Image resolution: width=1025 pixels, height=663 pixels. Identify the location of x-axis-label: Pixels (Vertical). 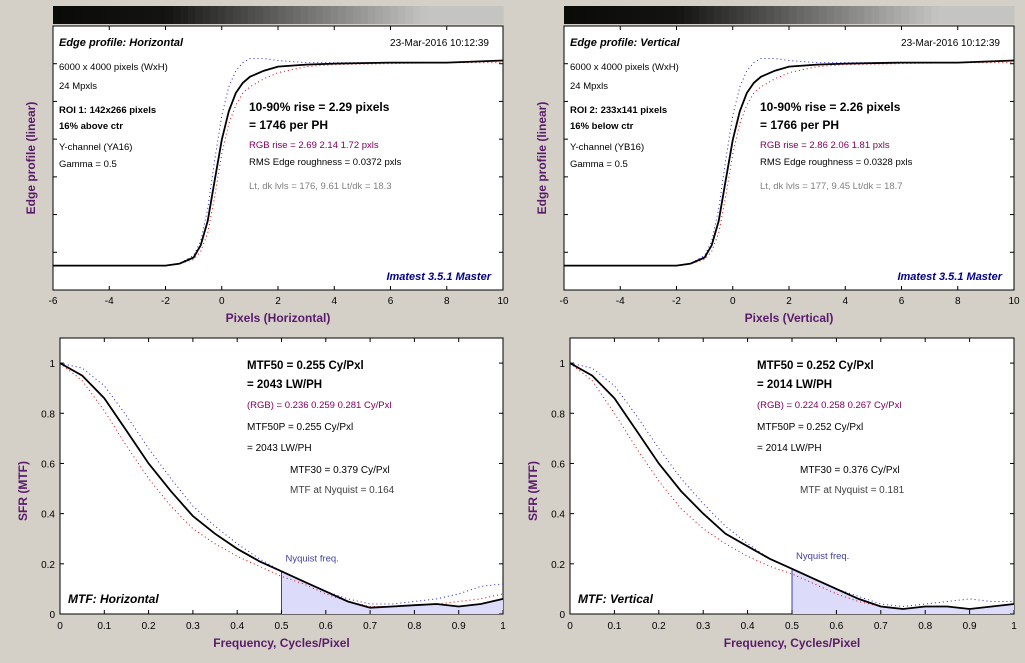
(789, 318).